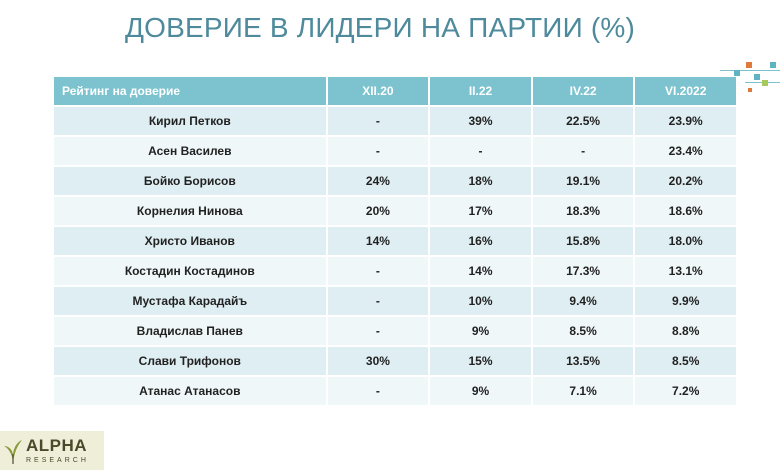  Describe the element at coordinates (583, 91) in the screenshot. I see `header-cell: IV.22` at that location.